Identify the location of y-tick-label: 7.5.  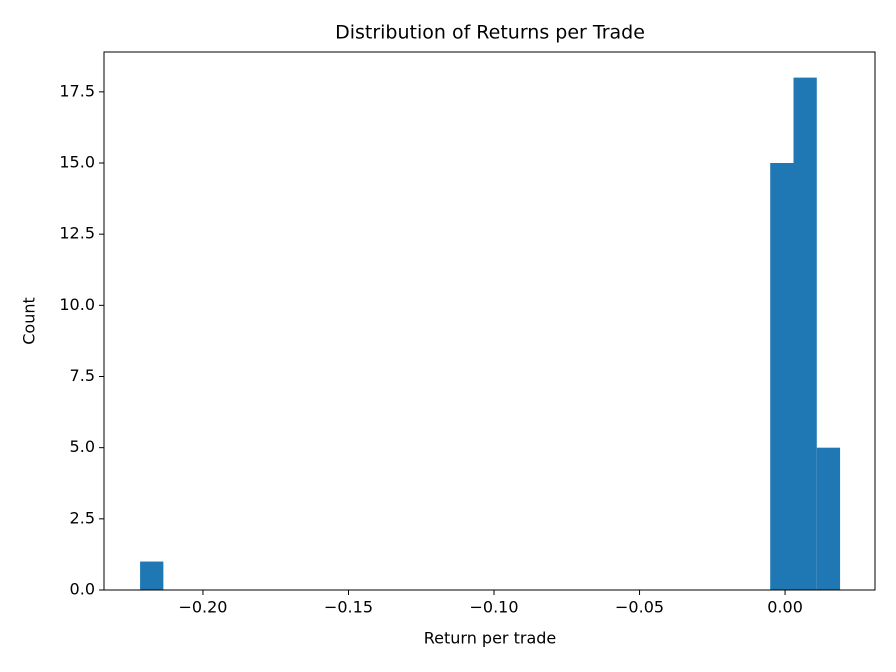
(82, 375).